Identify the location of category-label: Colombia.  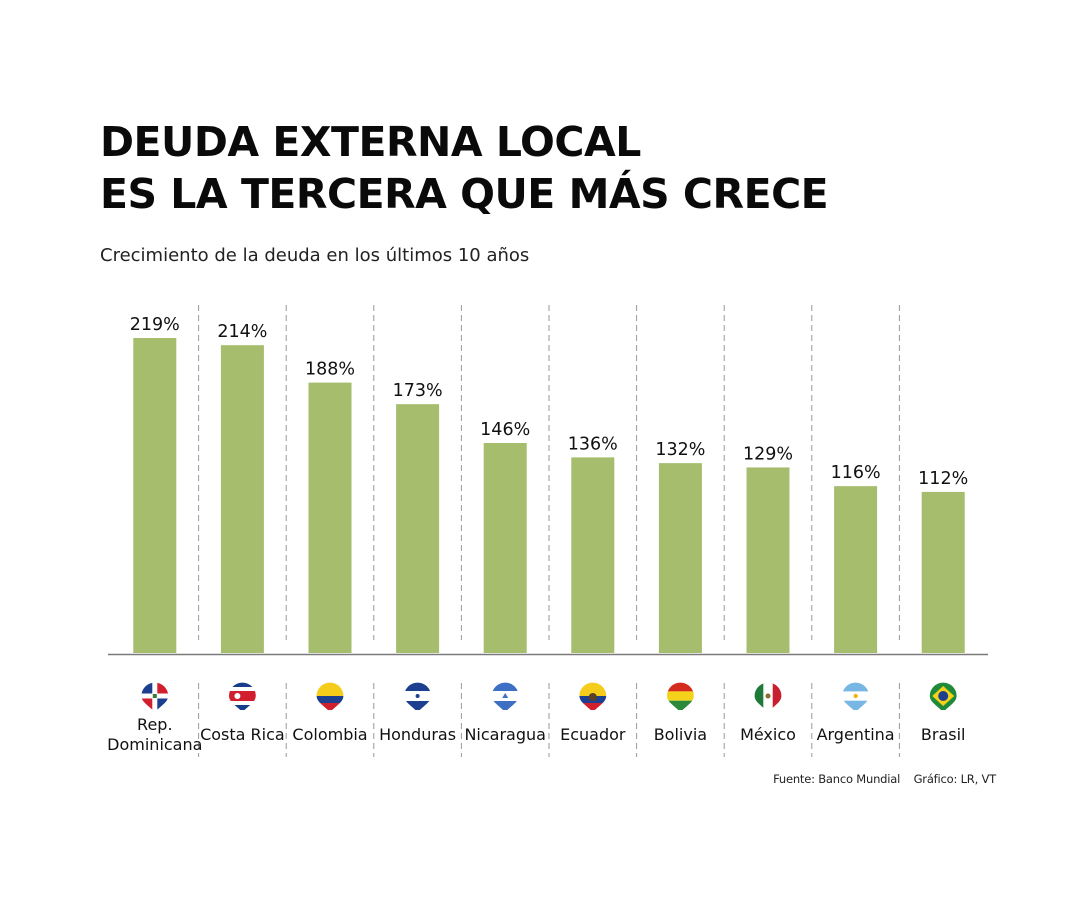
(329, 734).